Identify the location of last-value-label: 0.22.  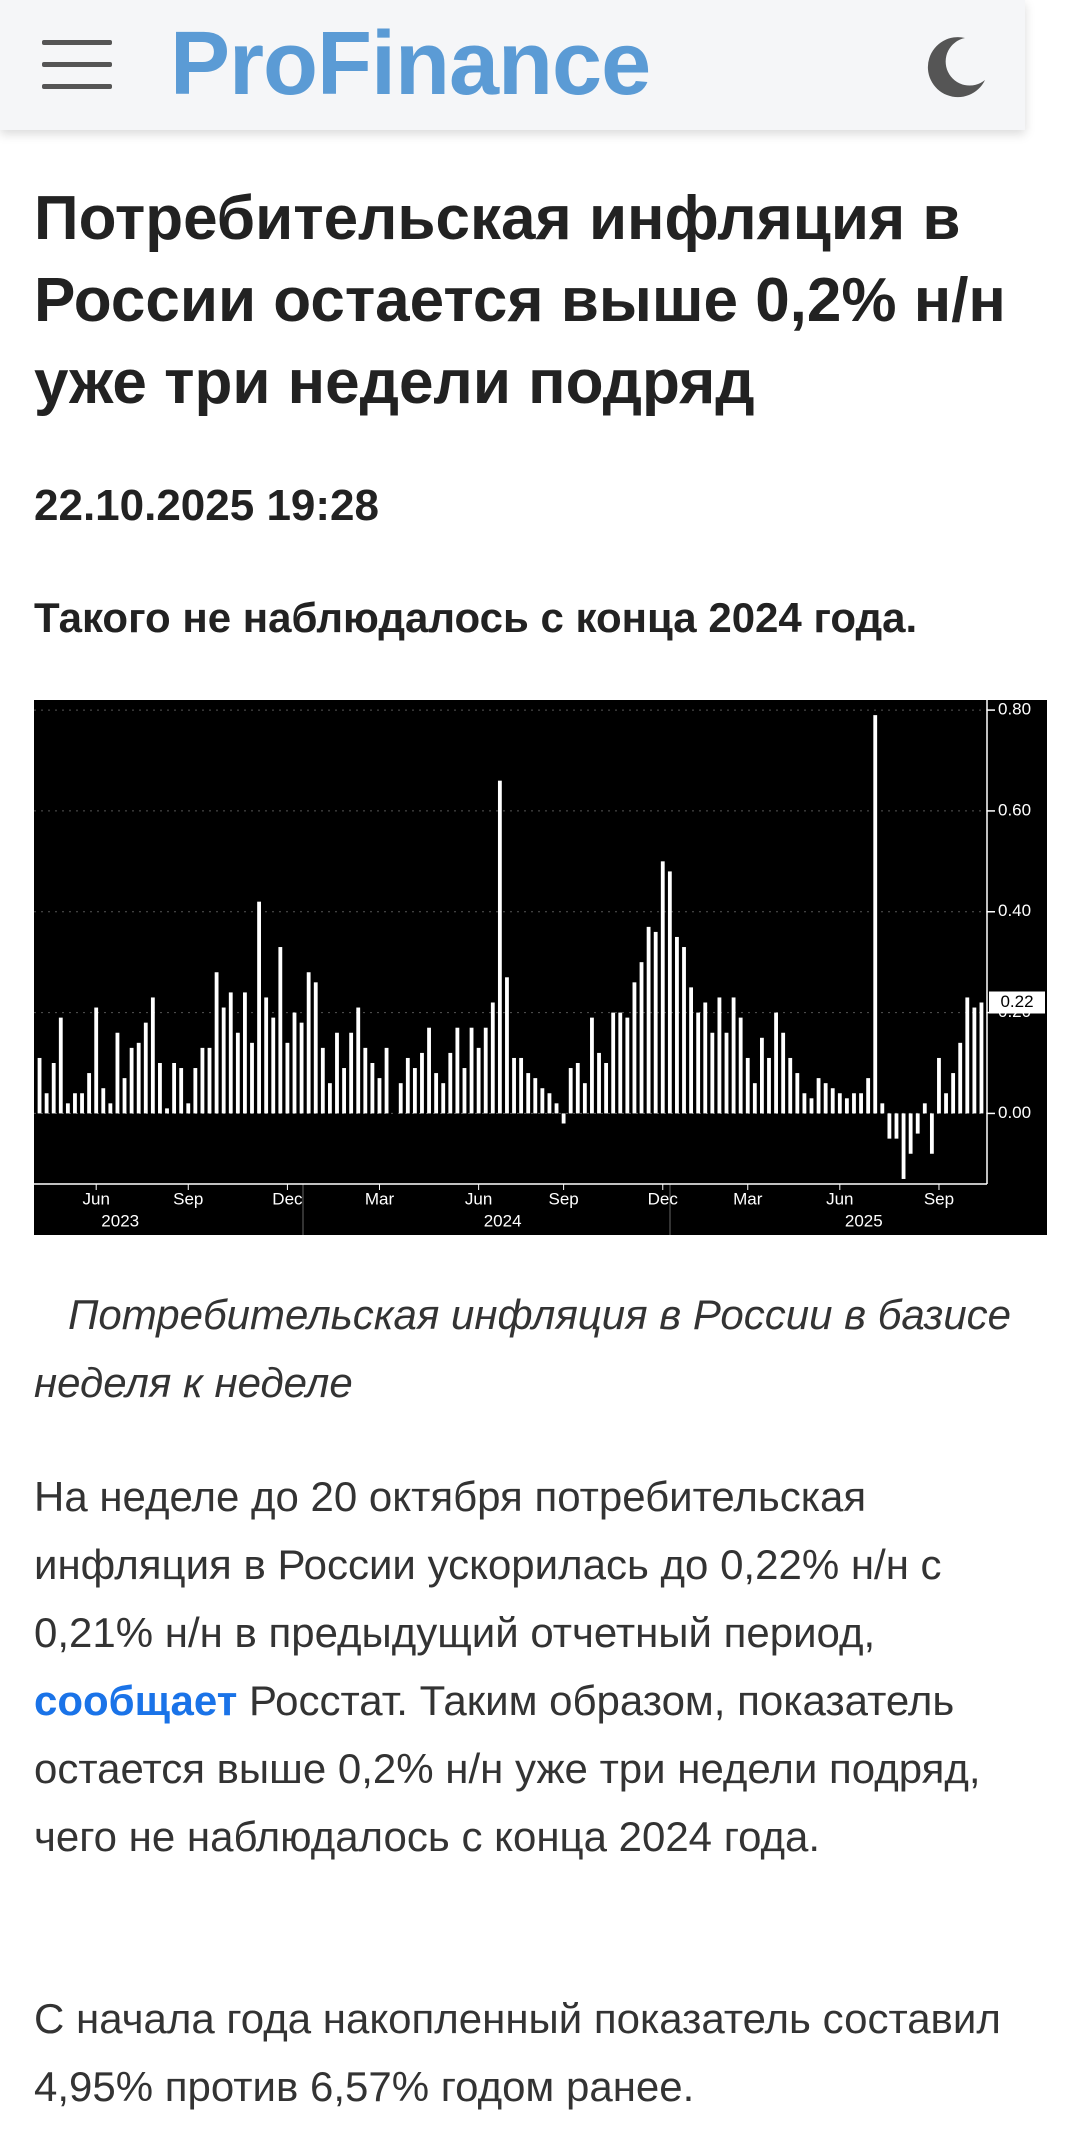
(1016, 1001).